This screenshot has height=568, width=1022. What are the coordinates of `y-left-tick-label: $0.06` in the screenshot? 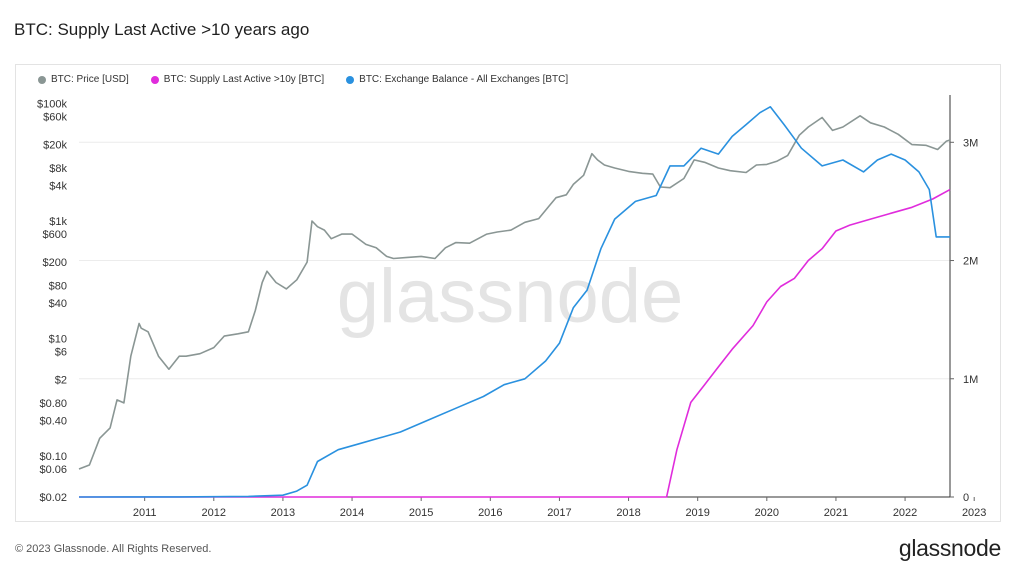 It's located at (53, 470).